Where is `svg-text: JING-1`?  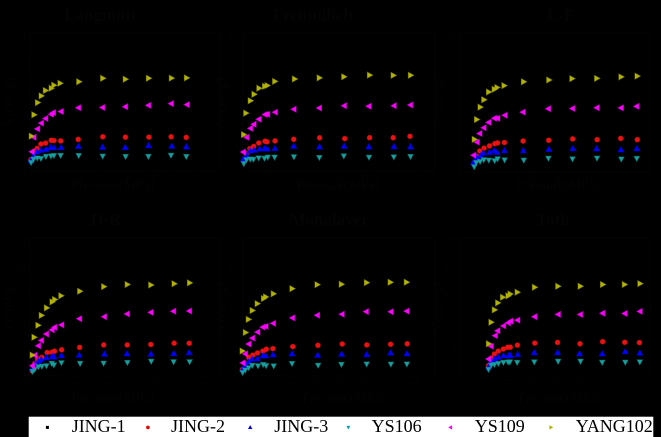
svg-text: JING-1 is located at coordinates (99, 426).